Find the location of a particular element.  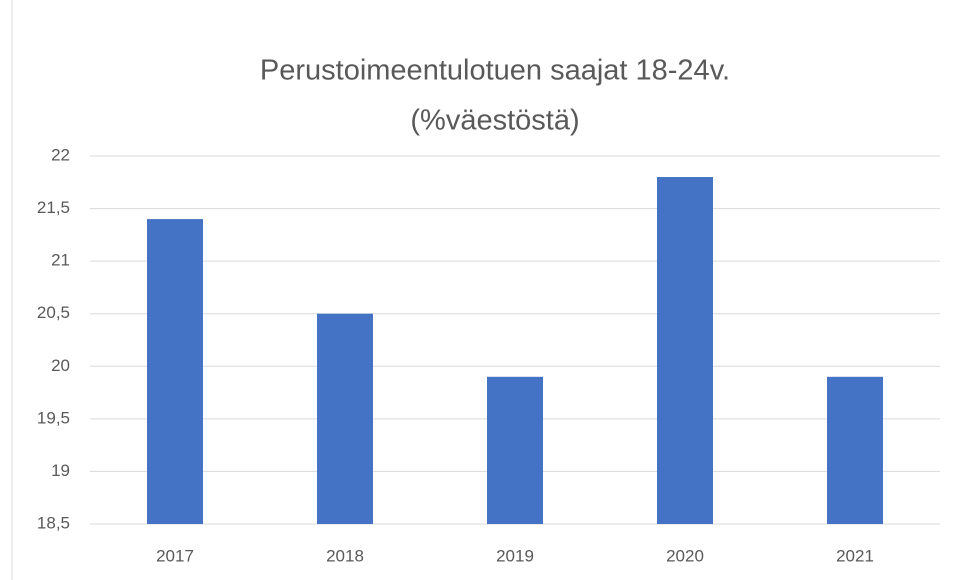

x-tick-label: 2019 is located at coordinates (515, 555).